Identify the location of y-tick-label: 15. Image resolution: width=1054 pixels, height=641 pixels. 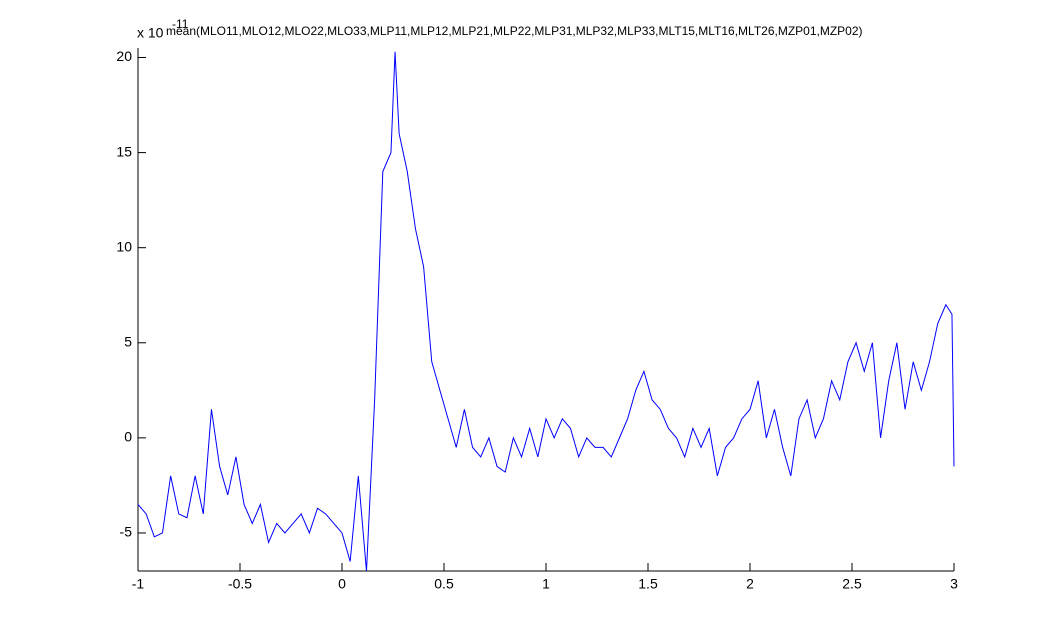
(124, 151).